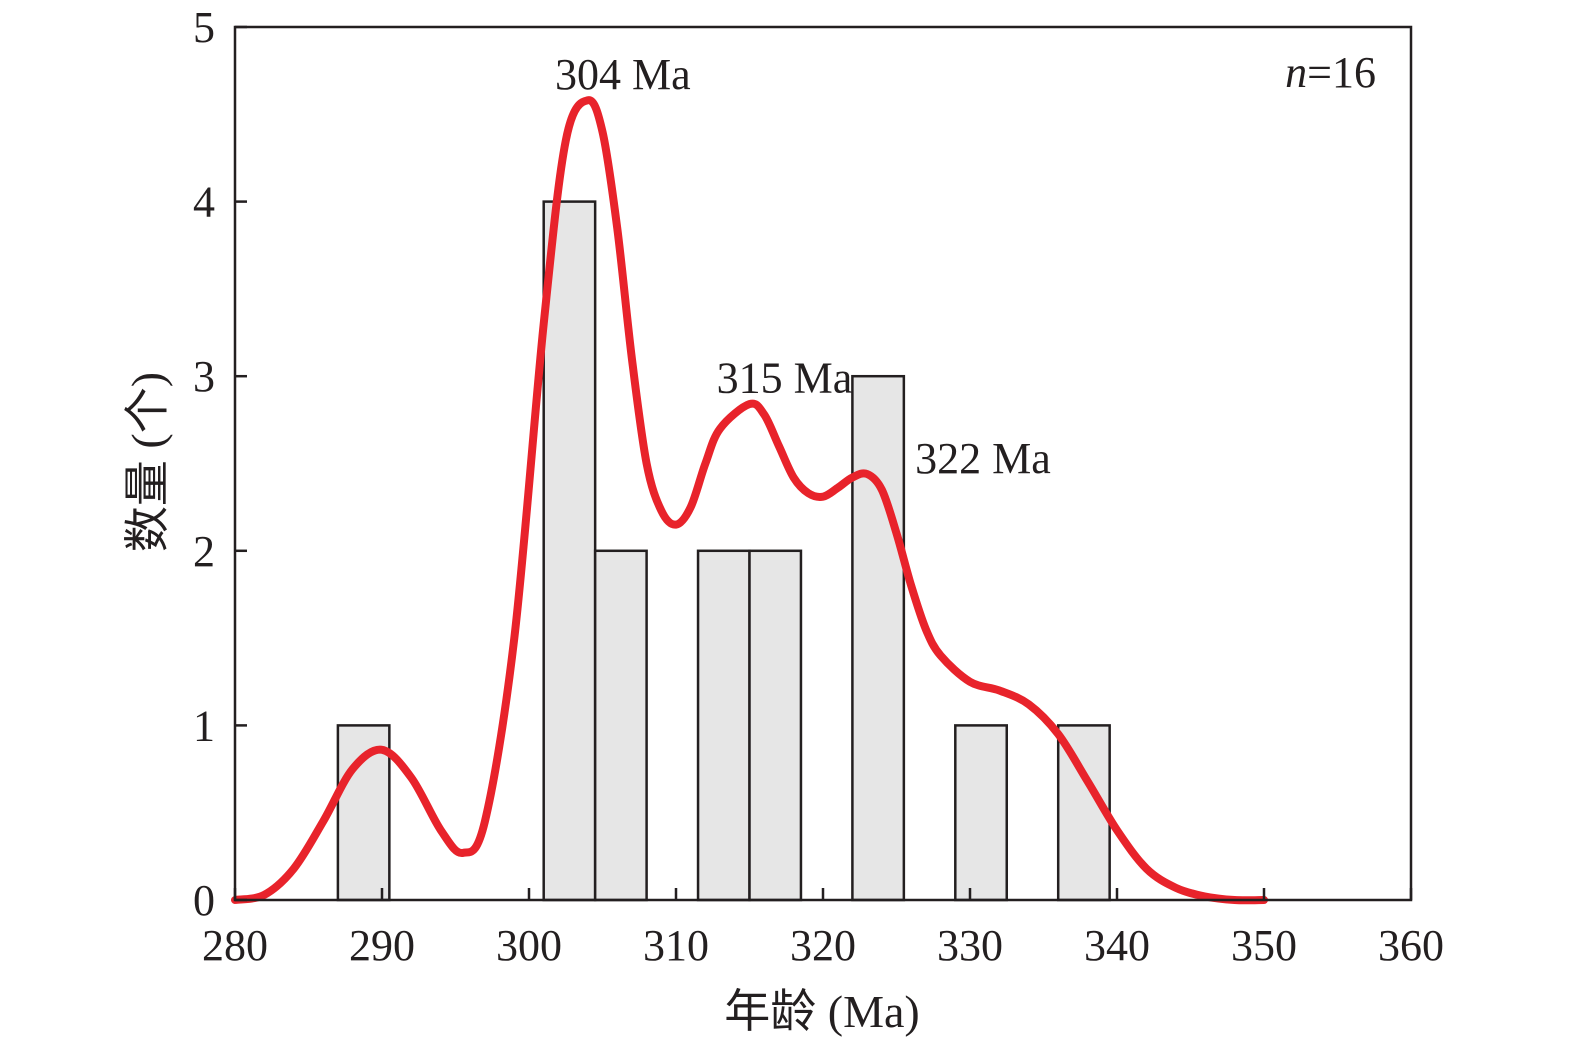 The height and width of the screenshot is (1050, 1575). I want to click on sample-size-label: n=16, so click(1330, 72).